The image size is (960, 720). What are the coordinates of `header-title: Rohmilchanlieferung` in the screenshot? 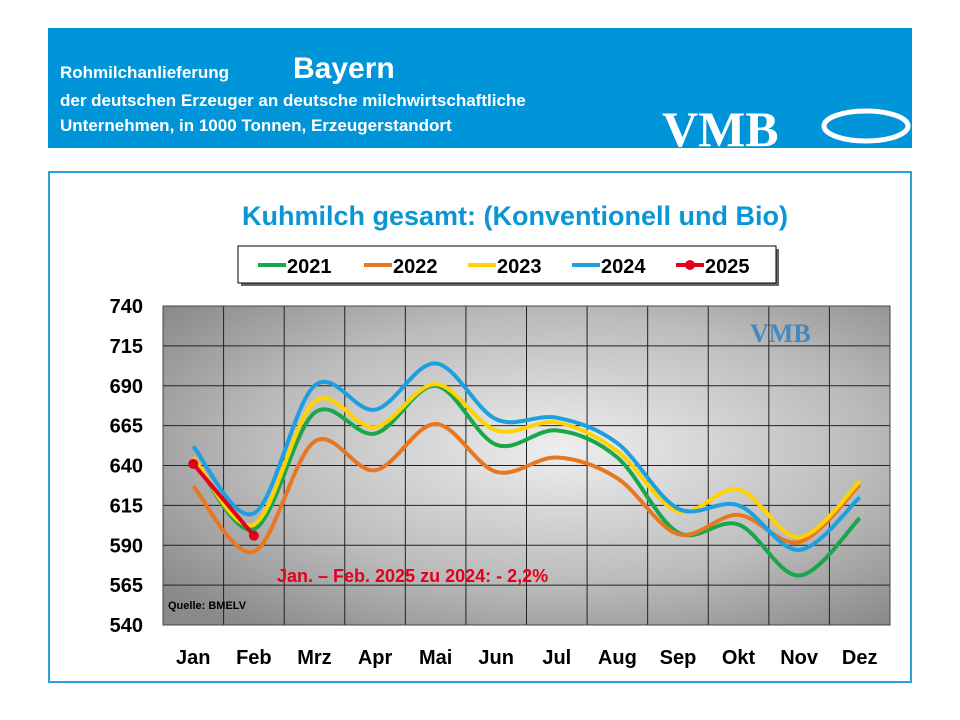 It's located at (144, 72).